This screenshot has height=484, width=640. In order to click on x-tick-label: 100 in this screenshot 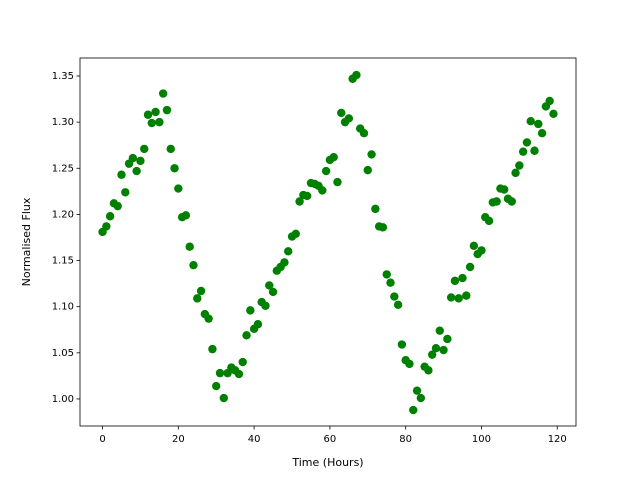, I will do `click(481, 439)`.